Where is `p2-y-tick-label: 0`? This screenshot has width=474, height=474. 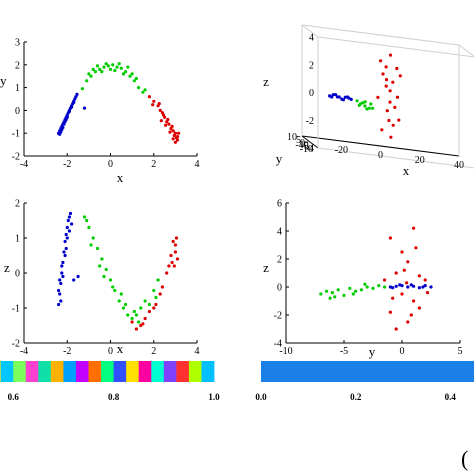
p2-y-tick-label: 0 is located at coordinates (302, 143).